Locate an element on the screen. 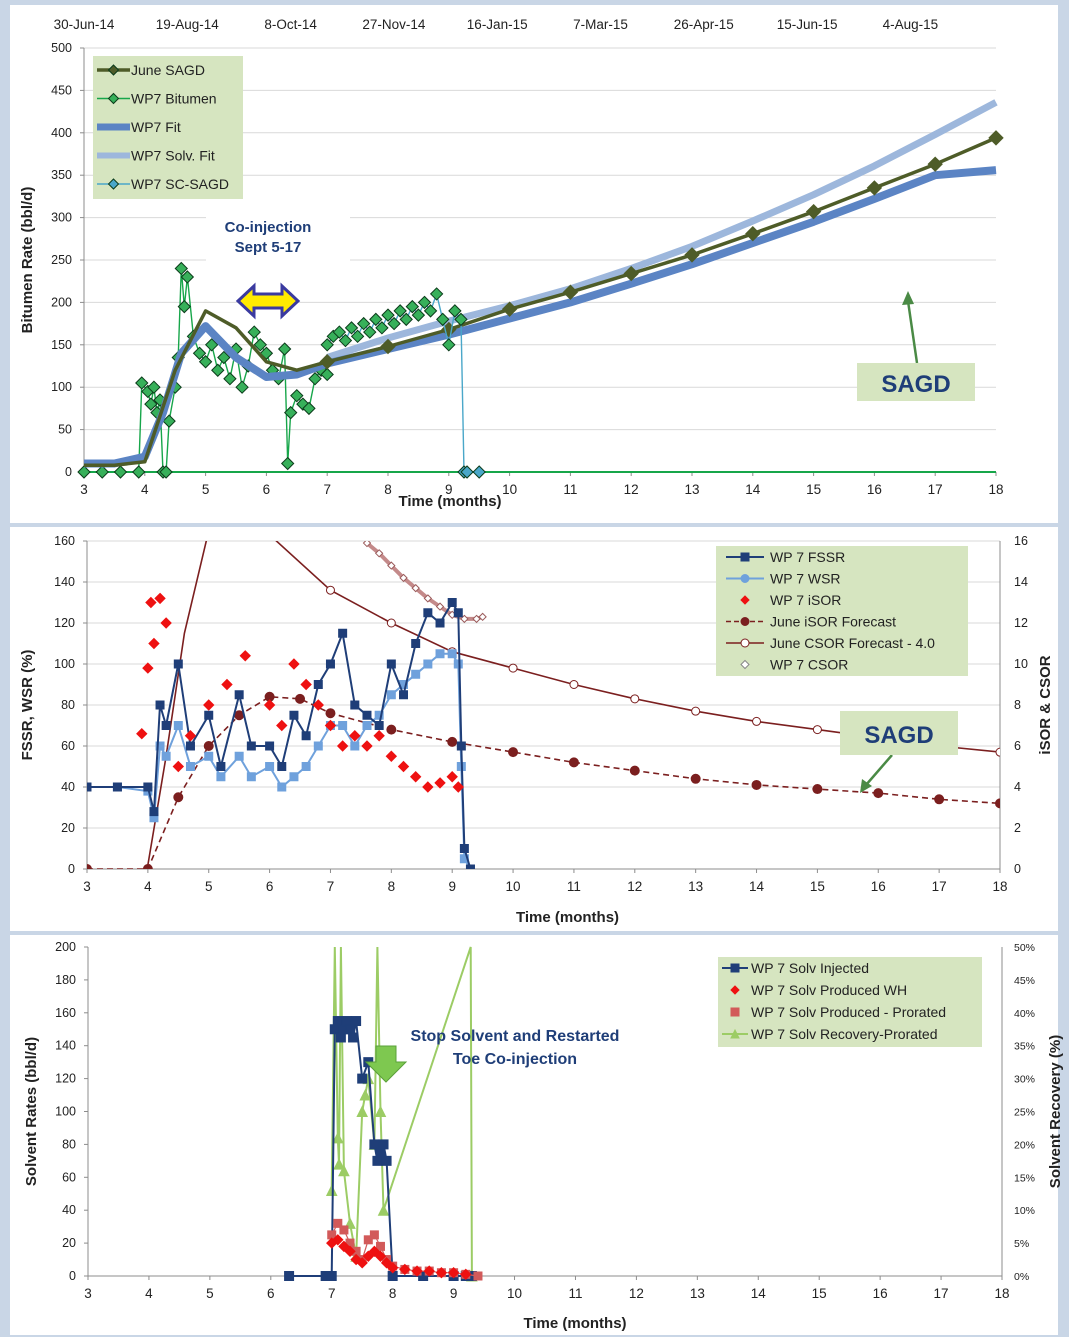 Image resolution: width=1069 pixels, height=1337 pixels. y-tick-label: 160 is located at coordinates (65, 1013).